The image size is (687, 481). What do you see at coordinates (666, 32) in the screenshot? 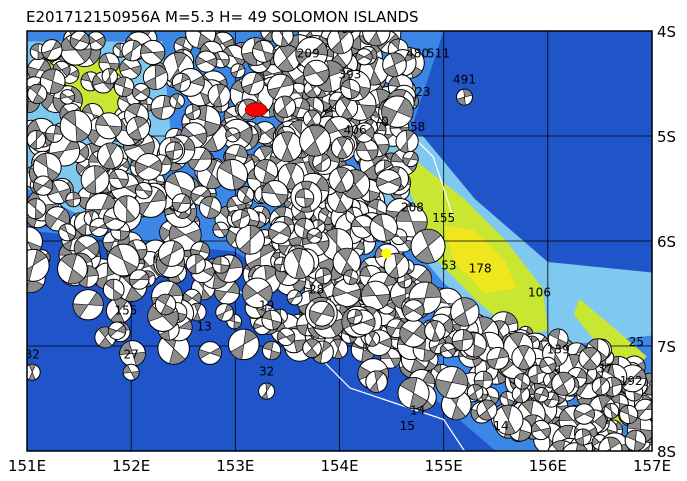
I see `lat-tick-label: 4S` at bounding box center [666, 32].